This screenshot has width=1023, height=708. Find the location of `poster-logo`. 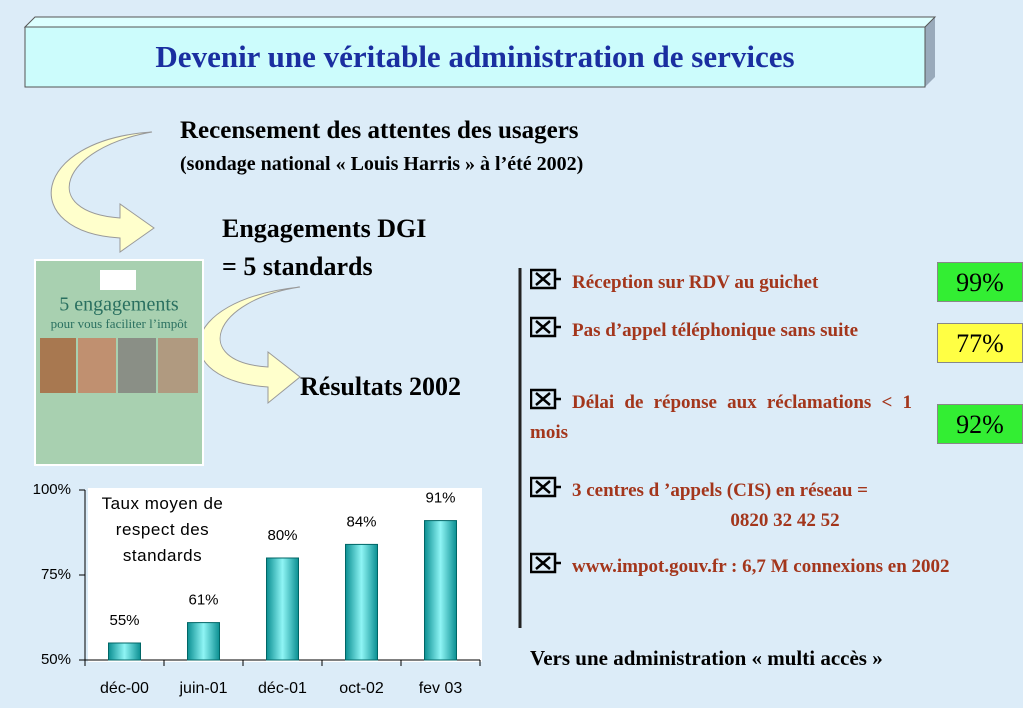

poster-logo is located at coordinates (118, 280).